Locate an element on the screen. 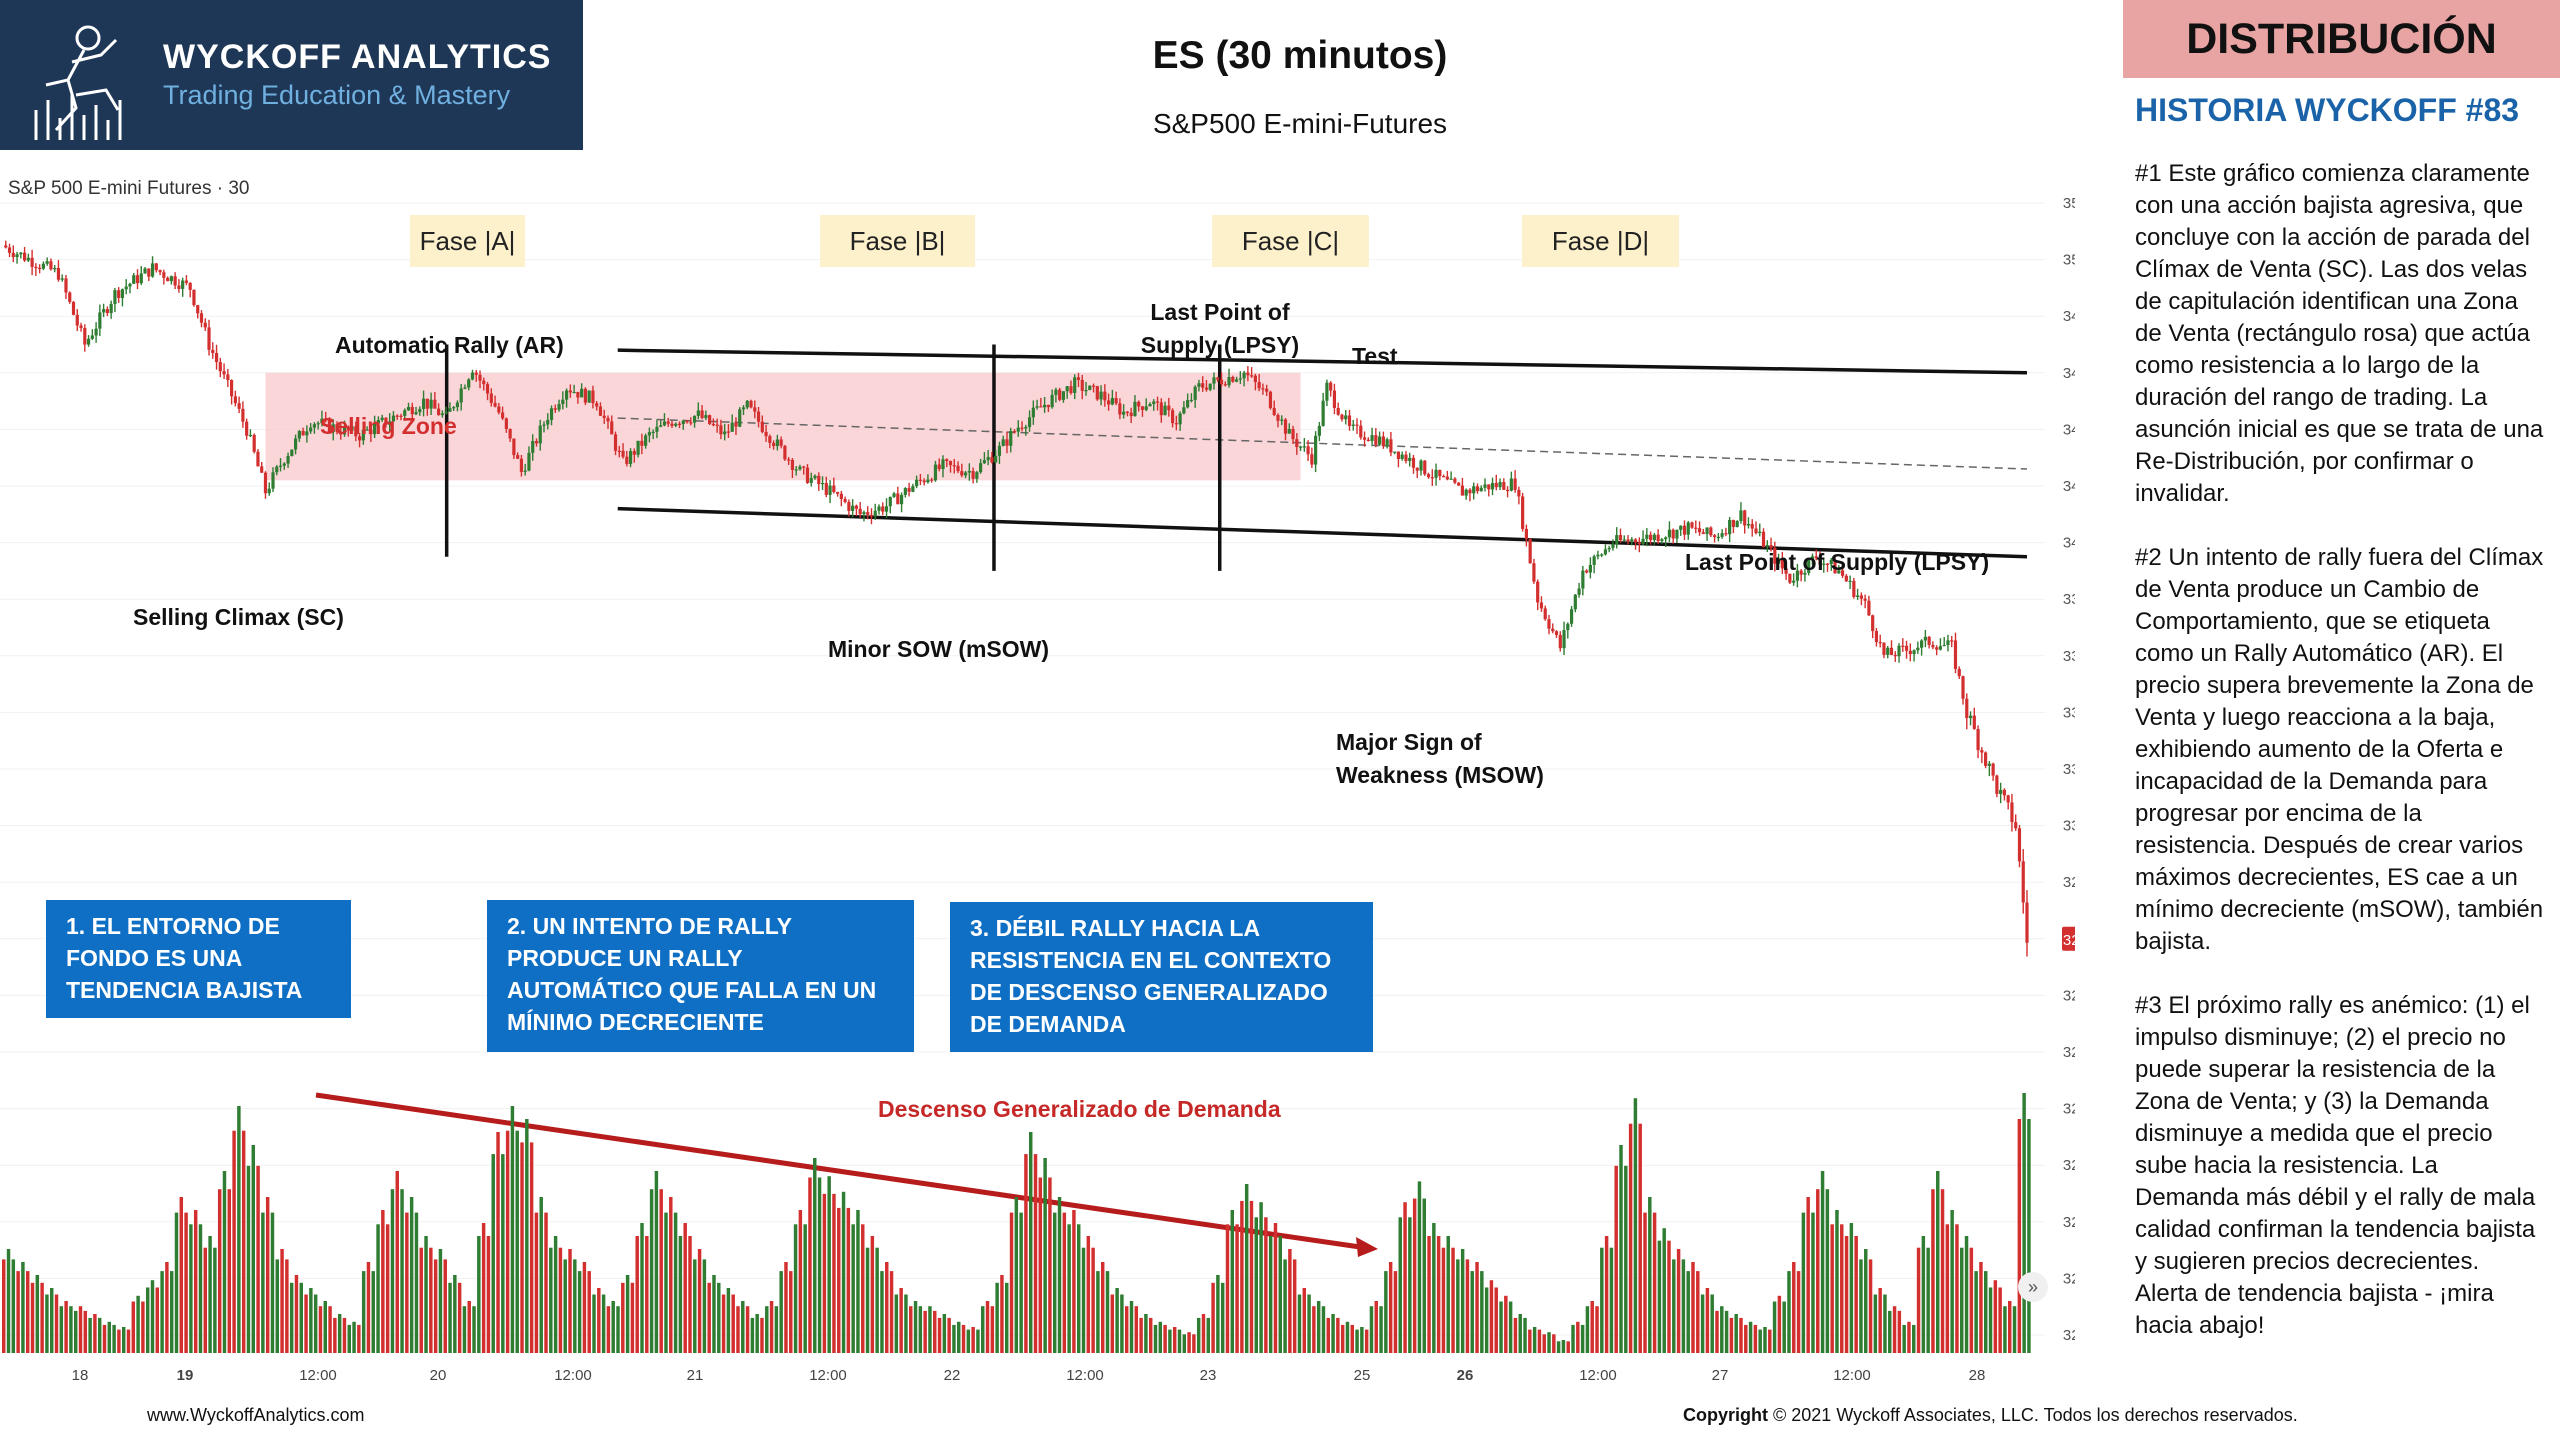 This screenshot has height=1440, width=2560. y-tick-label: 3440.00 is located at coordinates (2069, 429).